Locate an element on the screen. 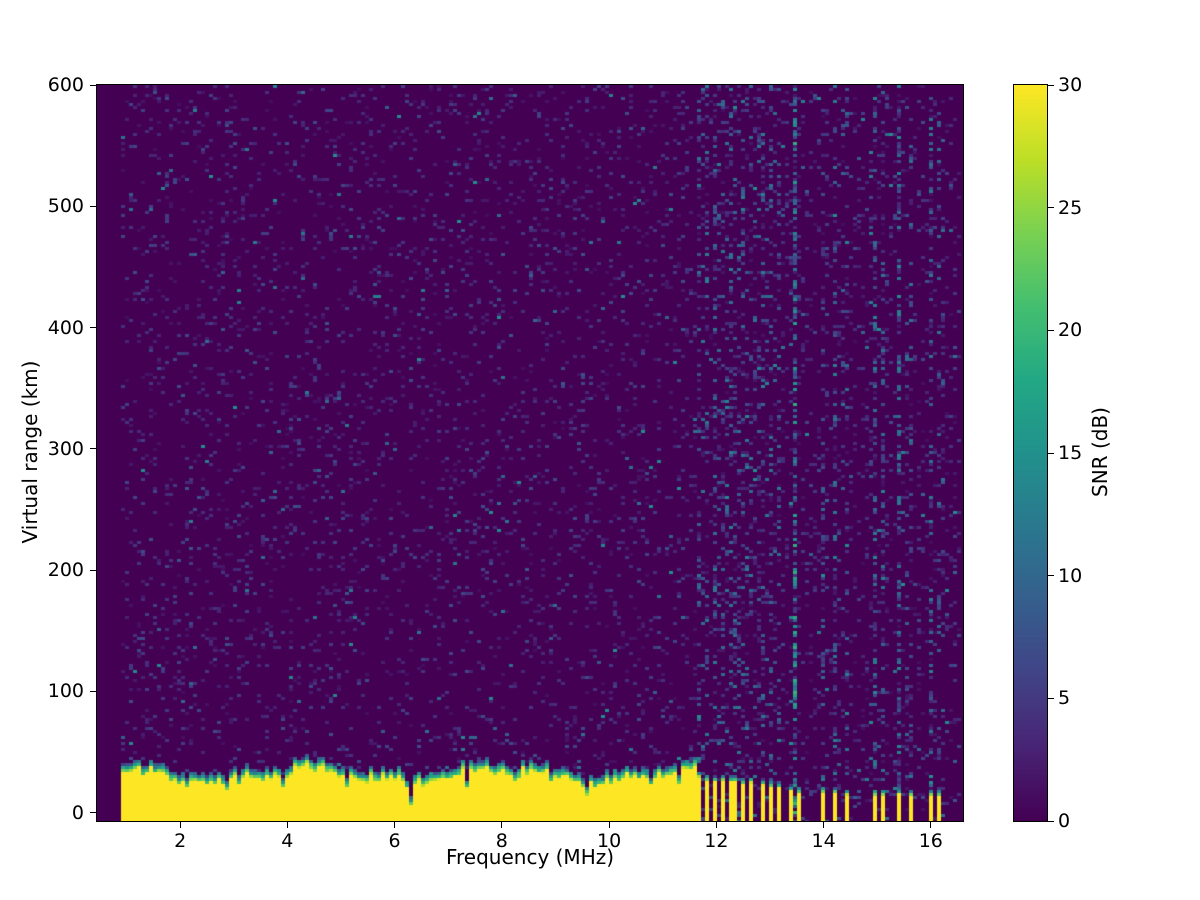 This screenshot has width=1200, height=900. y-tick-label: 600 is located at coordinates (65, 85).